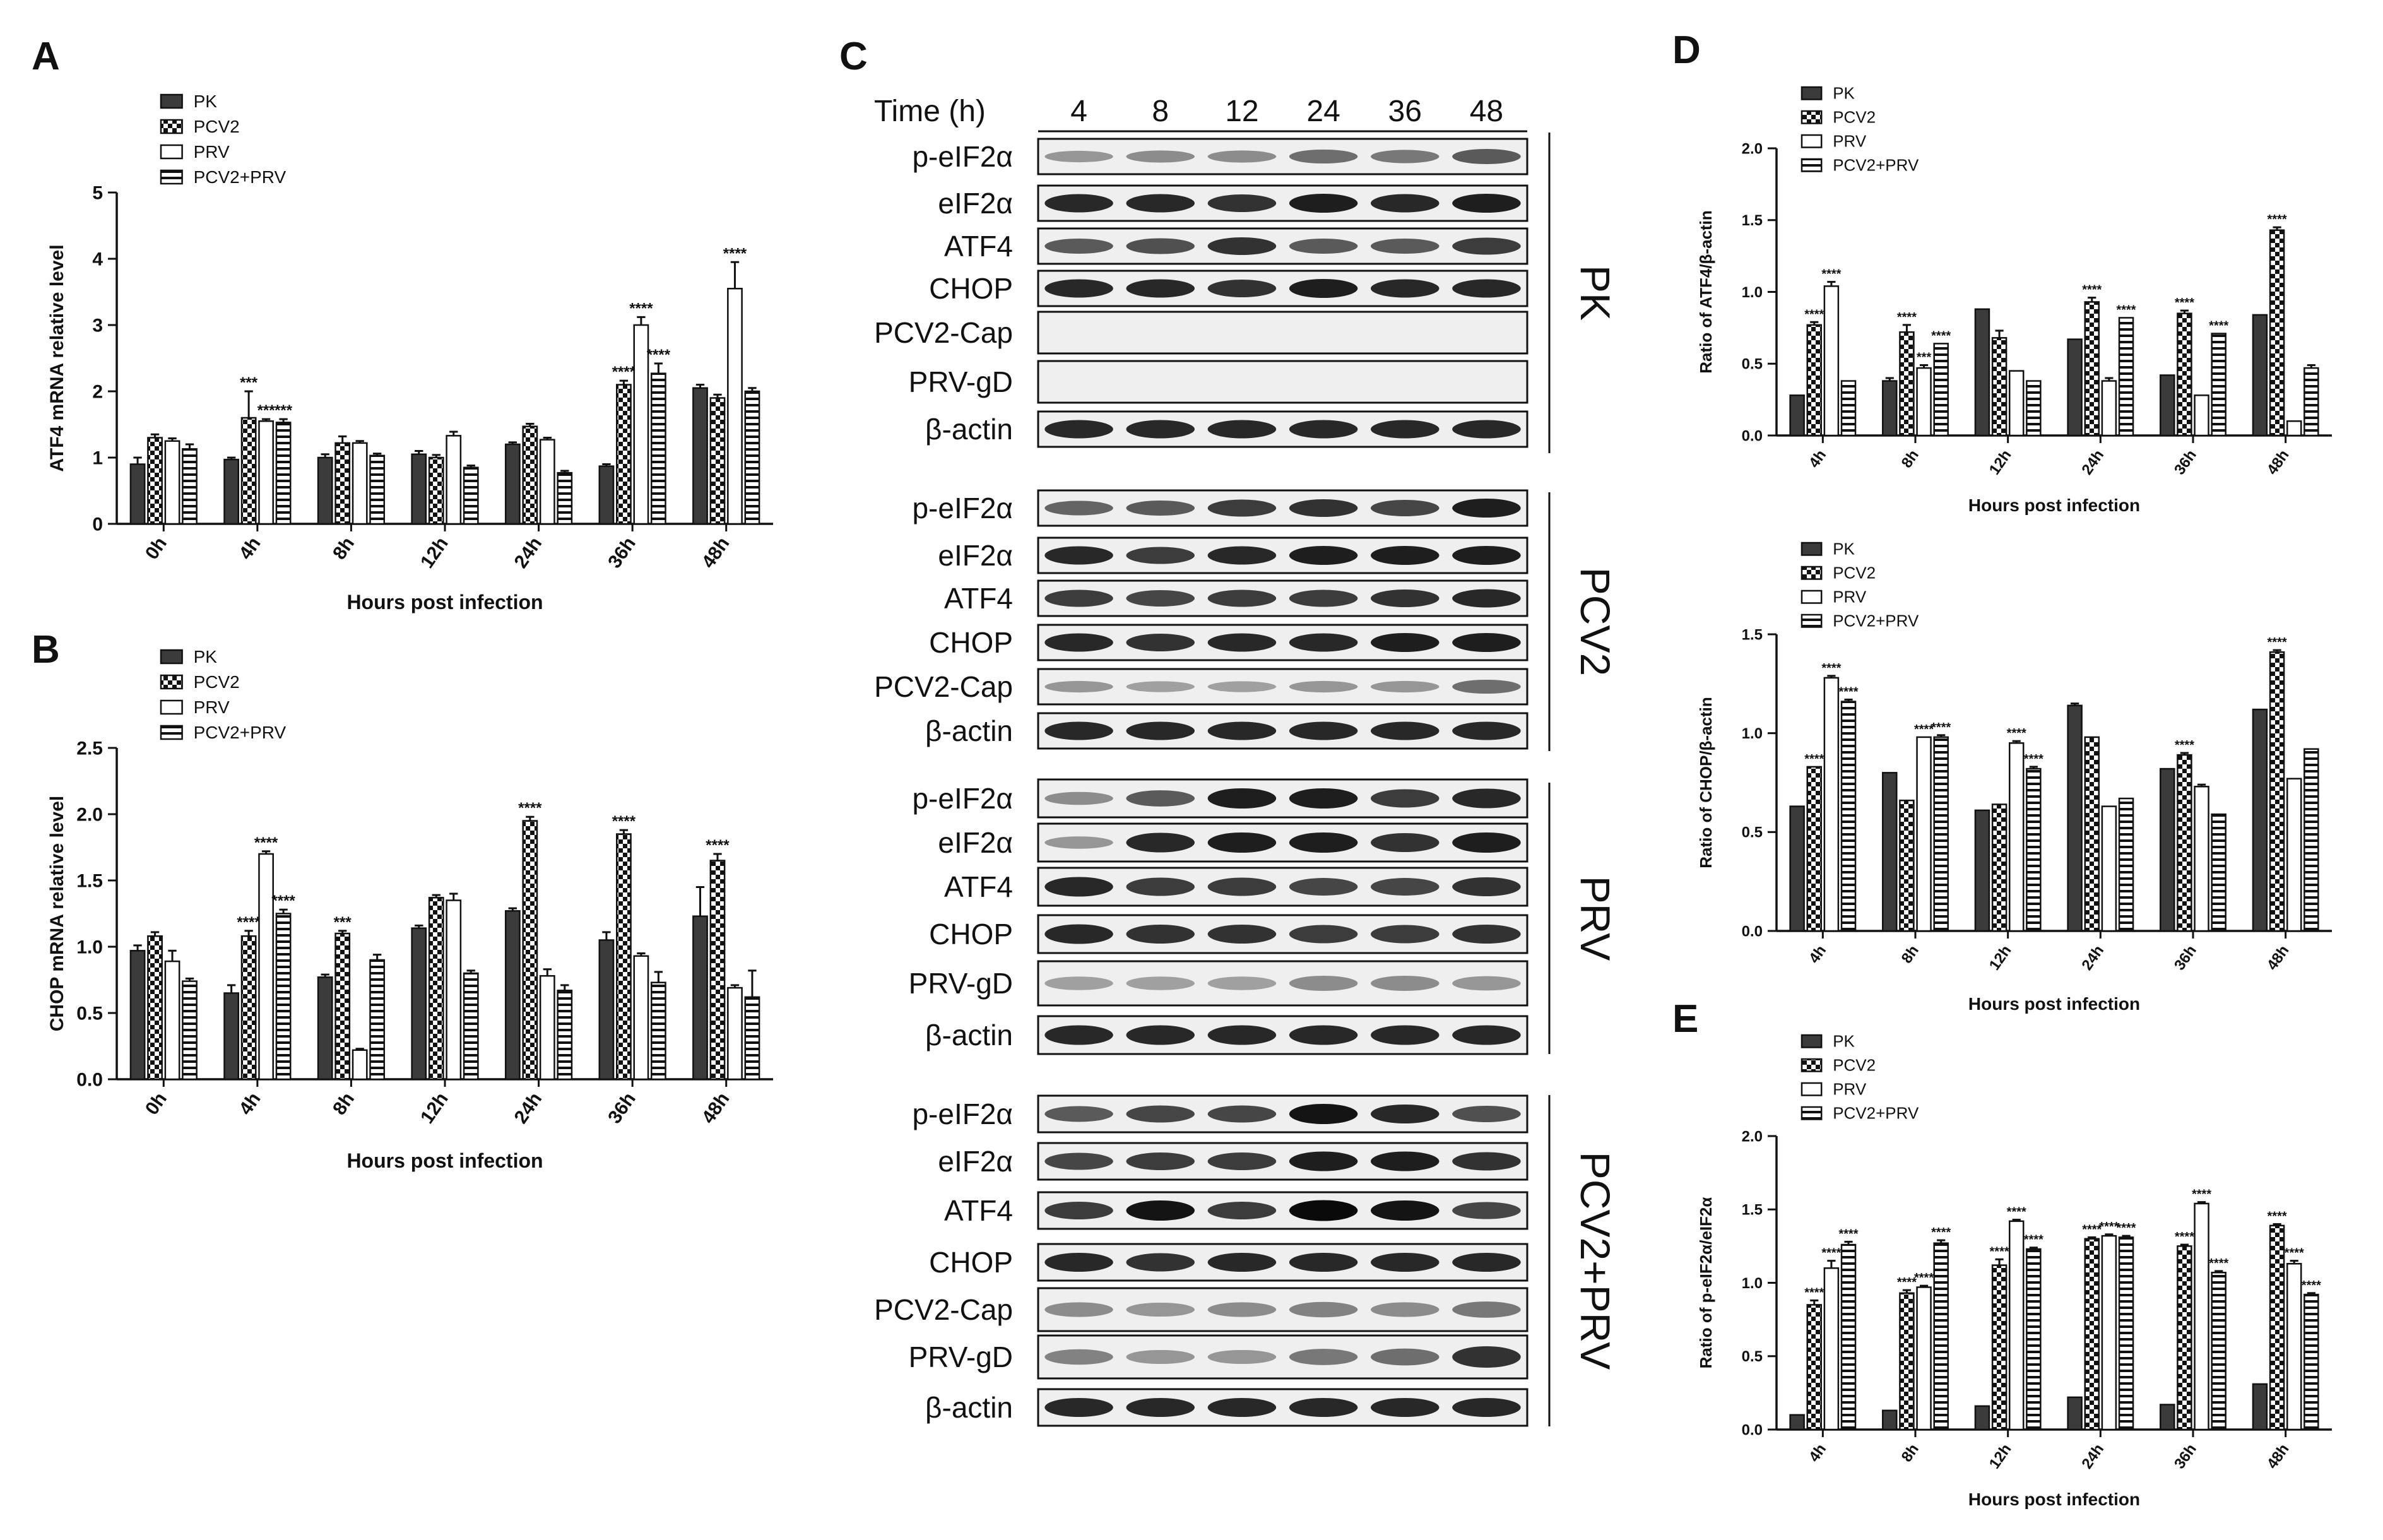  Describe the element at coordinates (978, 599) in the screenshot. I see `band-label: ATF4` at that location.